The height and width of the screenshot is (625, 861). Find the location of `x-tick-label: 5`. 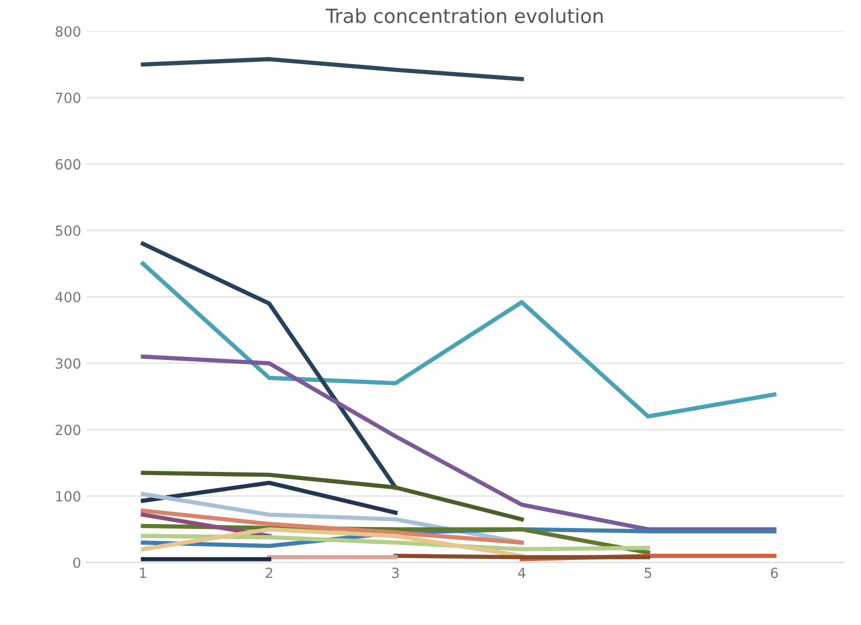

x-tick-label: 5 is located at coordinates (648, 573).